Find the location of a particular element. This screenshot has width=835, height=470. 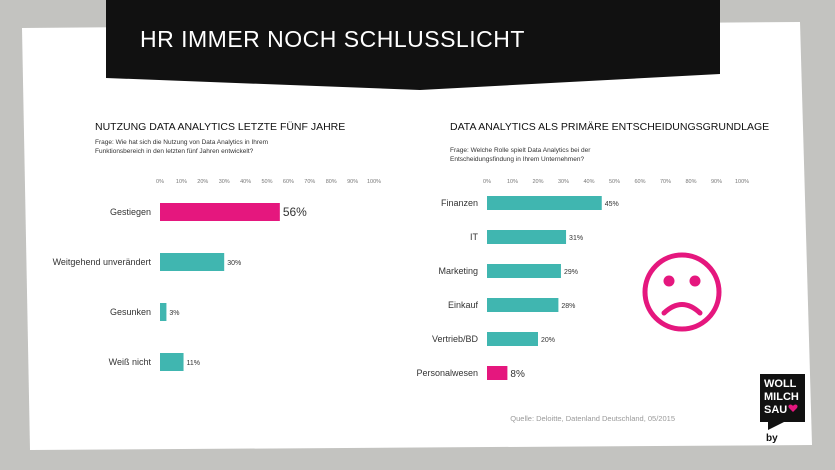

category-label: Vertrieb/BD is located at coordinates (455, 339).